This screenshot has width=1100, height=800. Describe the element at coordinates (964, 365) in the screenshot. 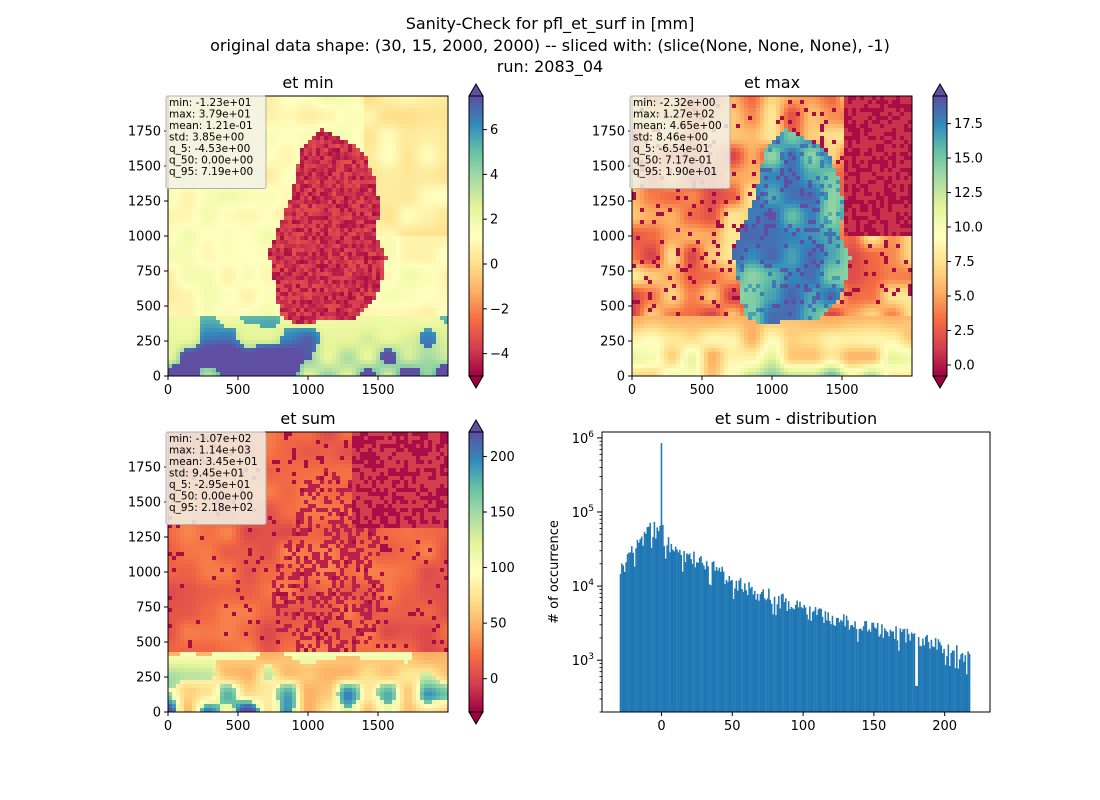

I see `colorbar-tick-label: 0.0` at that location.